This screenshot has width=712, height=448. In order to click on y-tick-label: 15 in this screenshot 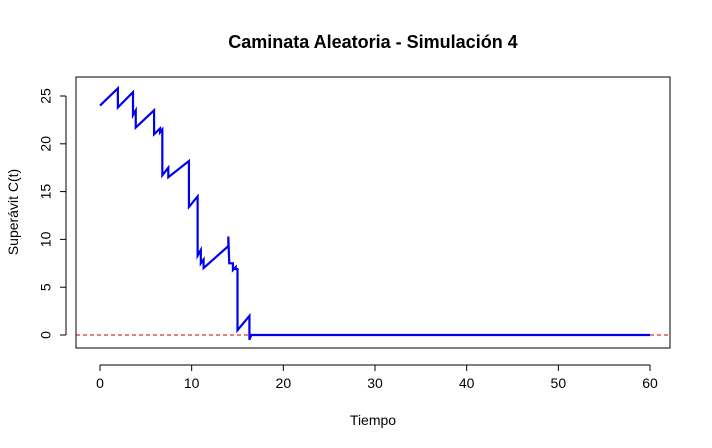, I will do `click(46, 192)`.